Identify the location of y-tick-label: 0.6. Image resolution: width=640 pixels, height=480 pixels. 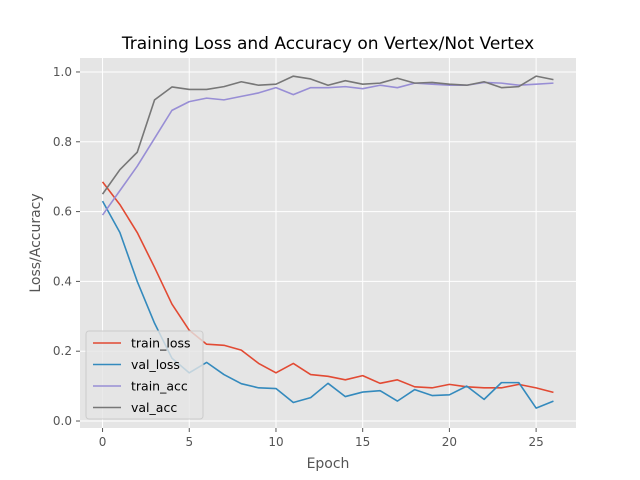
(62, 212).